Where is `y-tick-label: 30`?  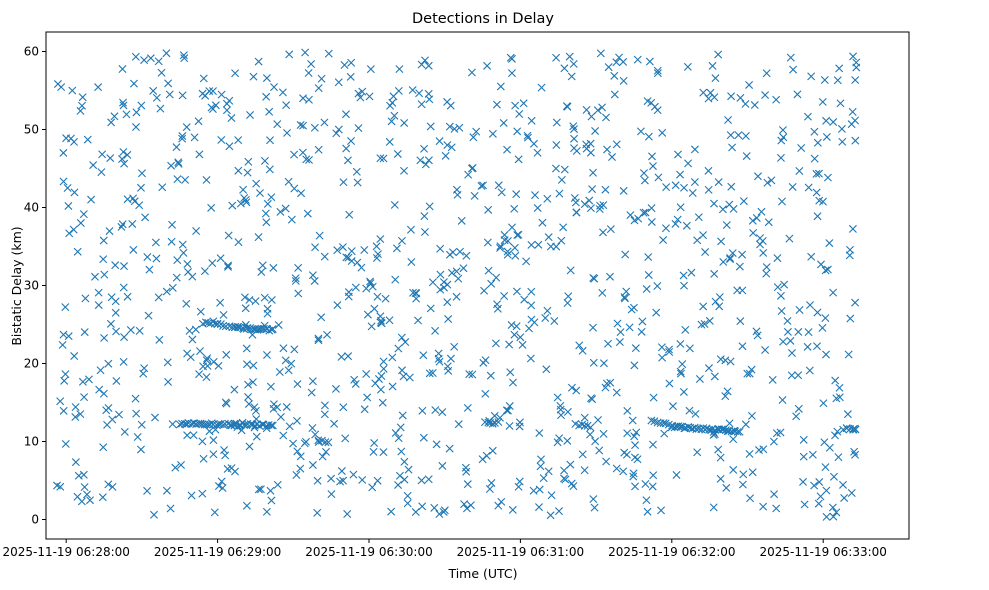 y-tick-label: 30 is located at coordinates (31, 286).